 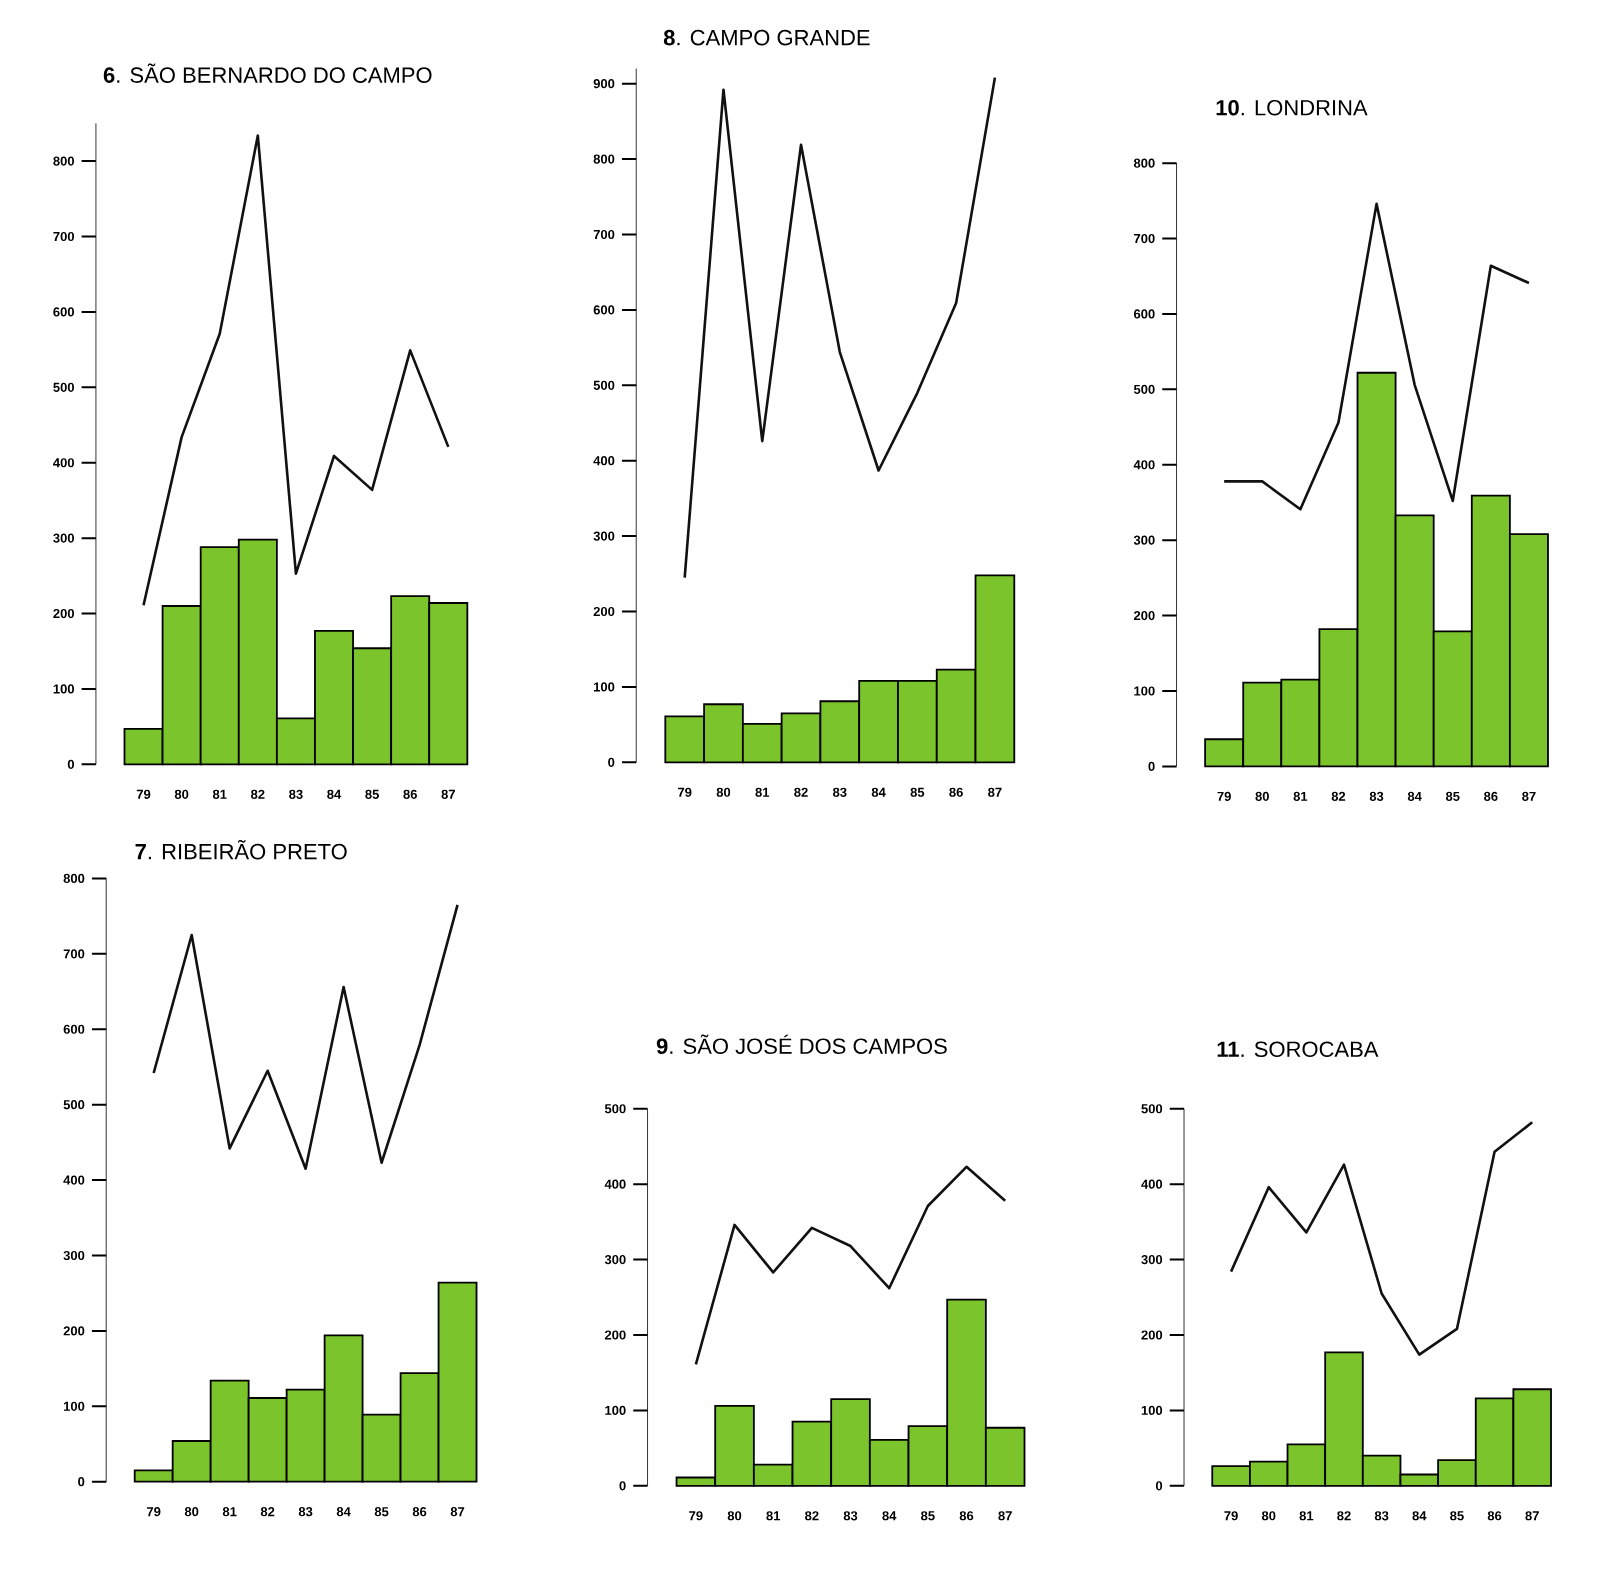 What do you see at coordinates (604, 84) in the screenshot?
I see `y-tick-label: 900` at bounding box center [604, 84].